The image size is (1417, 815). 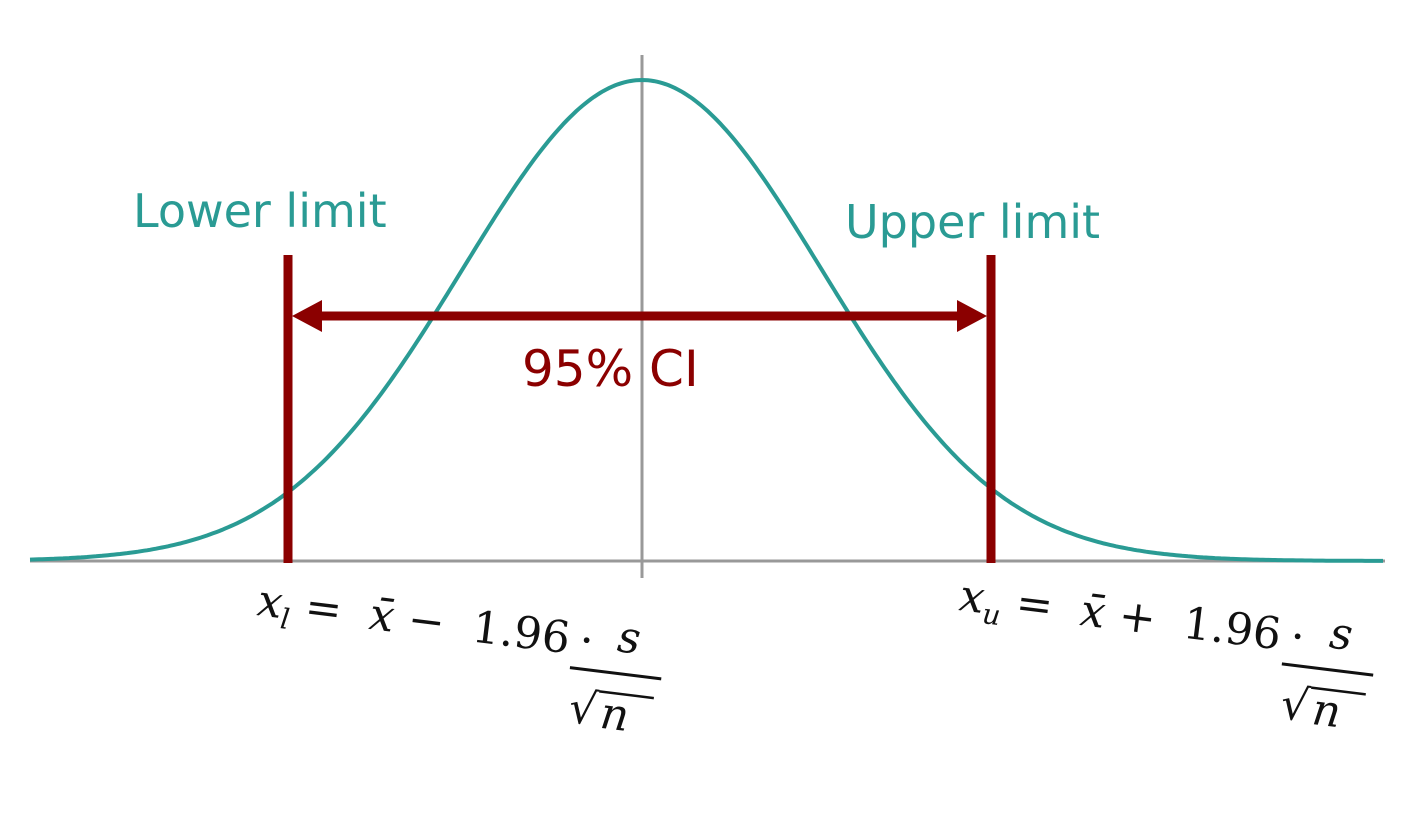 I want to click on ci-double-arrow, so click(x=639, y=316).